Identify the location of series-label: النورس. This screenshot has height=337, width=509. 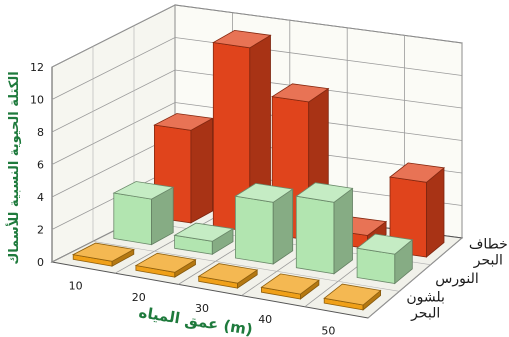
(456, 279).